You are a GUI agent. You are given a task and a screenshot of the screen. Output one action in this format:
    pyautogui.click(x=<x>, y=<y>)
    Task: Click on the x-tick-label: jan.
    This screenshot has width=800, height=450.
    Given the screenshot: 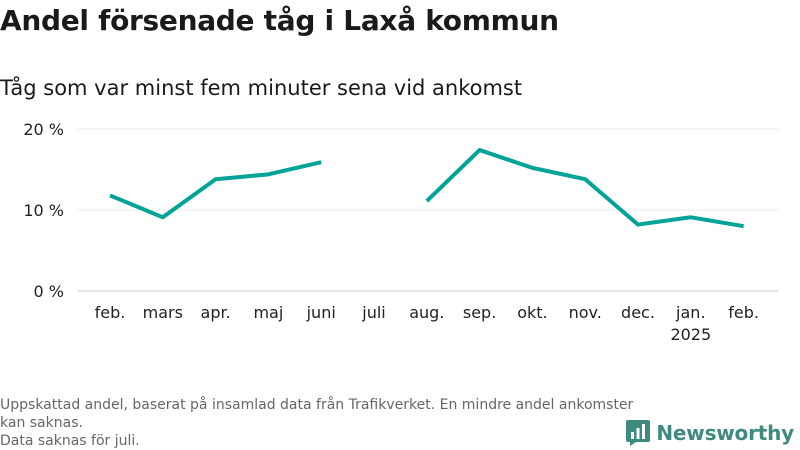 What is the action you would take?
    pyautogui.click(x=690, y=312)
    